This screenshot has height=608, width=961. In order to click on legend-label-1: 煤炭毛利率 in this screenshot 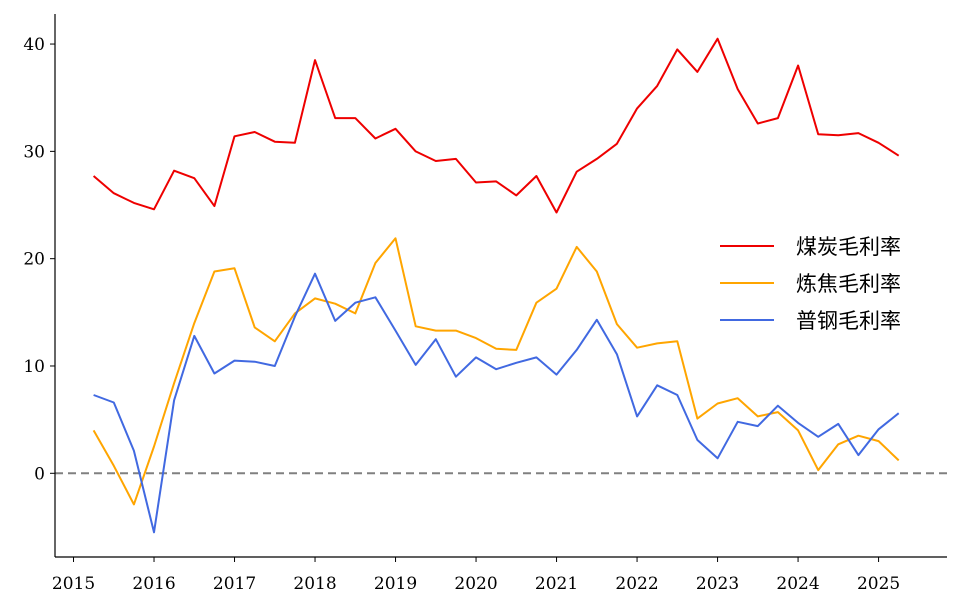, I will do `click(848, 247)`.